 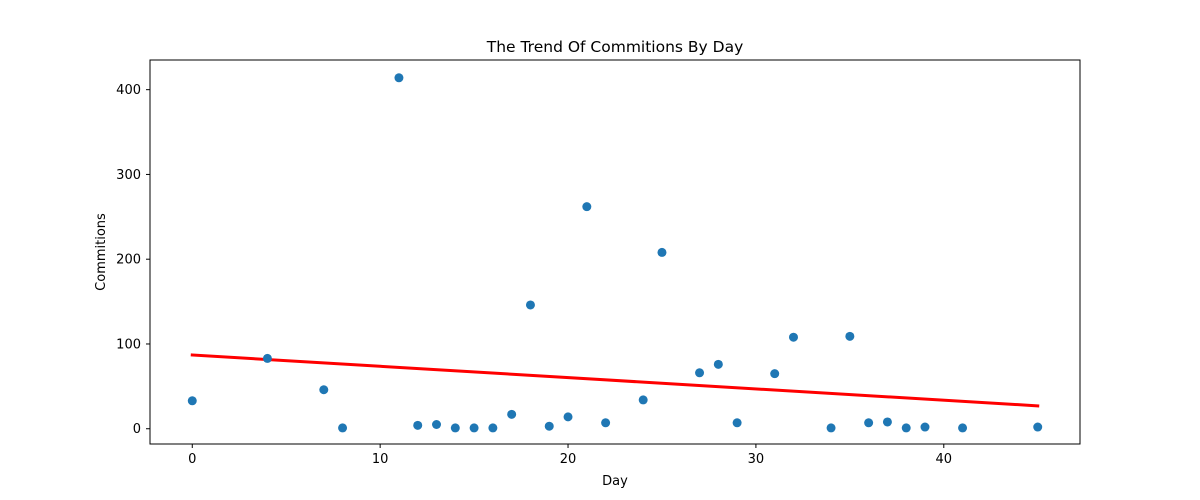 I want to click on y-tick-label: 100, so click(x=128, y=344).